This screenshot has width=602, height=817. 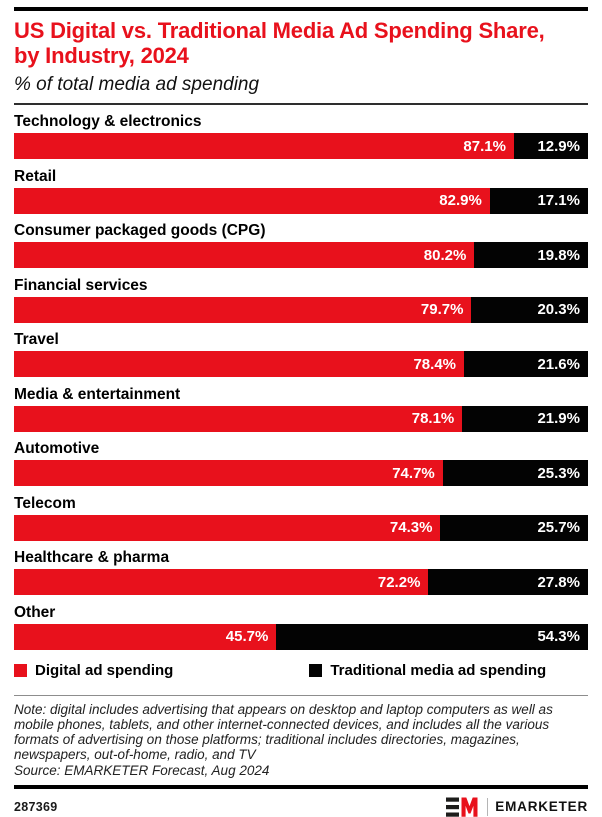 I want to click on bar-row: Telecom 74.3% 25.7%, so click(x=301, y=517).